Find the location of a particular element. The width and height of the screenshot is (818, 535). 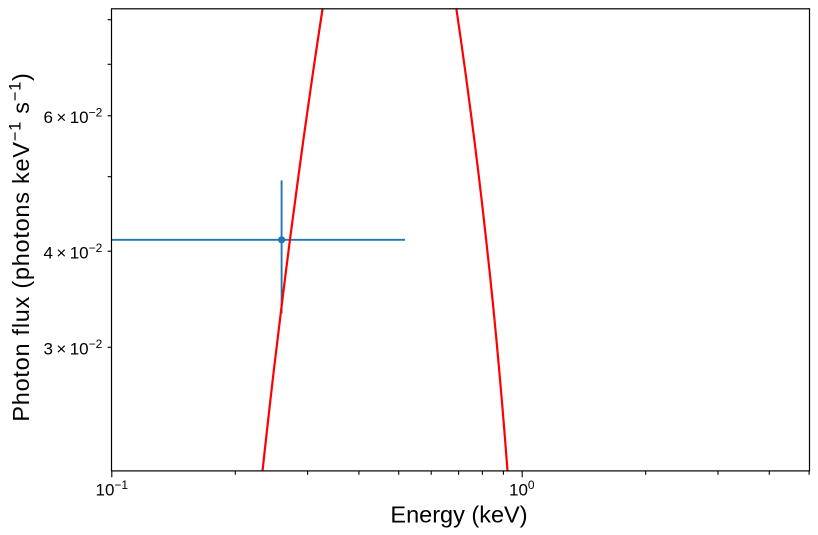

svg-text: 6 × 10⁻² is located at coordinates (73, 116).